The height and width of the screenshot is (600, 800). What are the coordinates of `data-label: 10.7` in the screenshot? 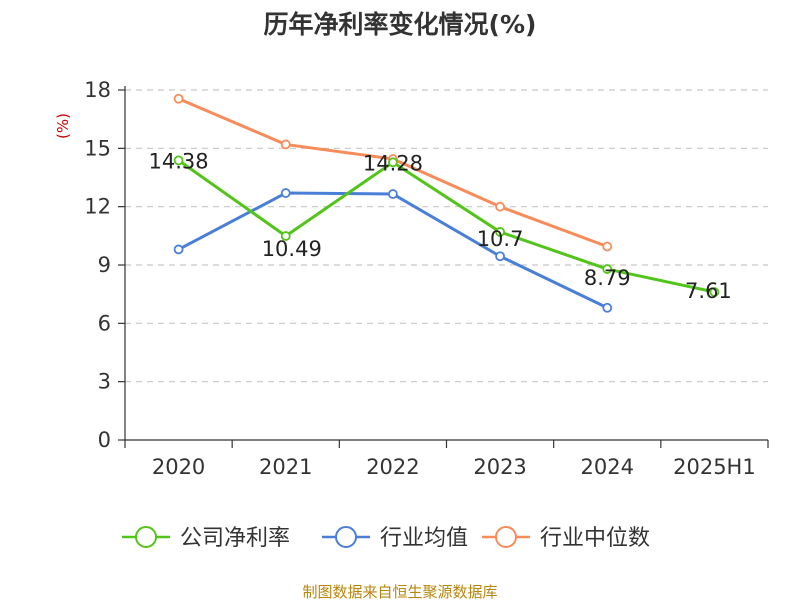 It's located at (500, 239).